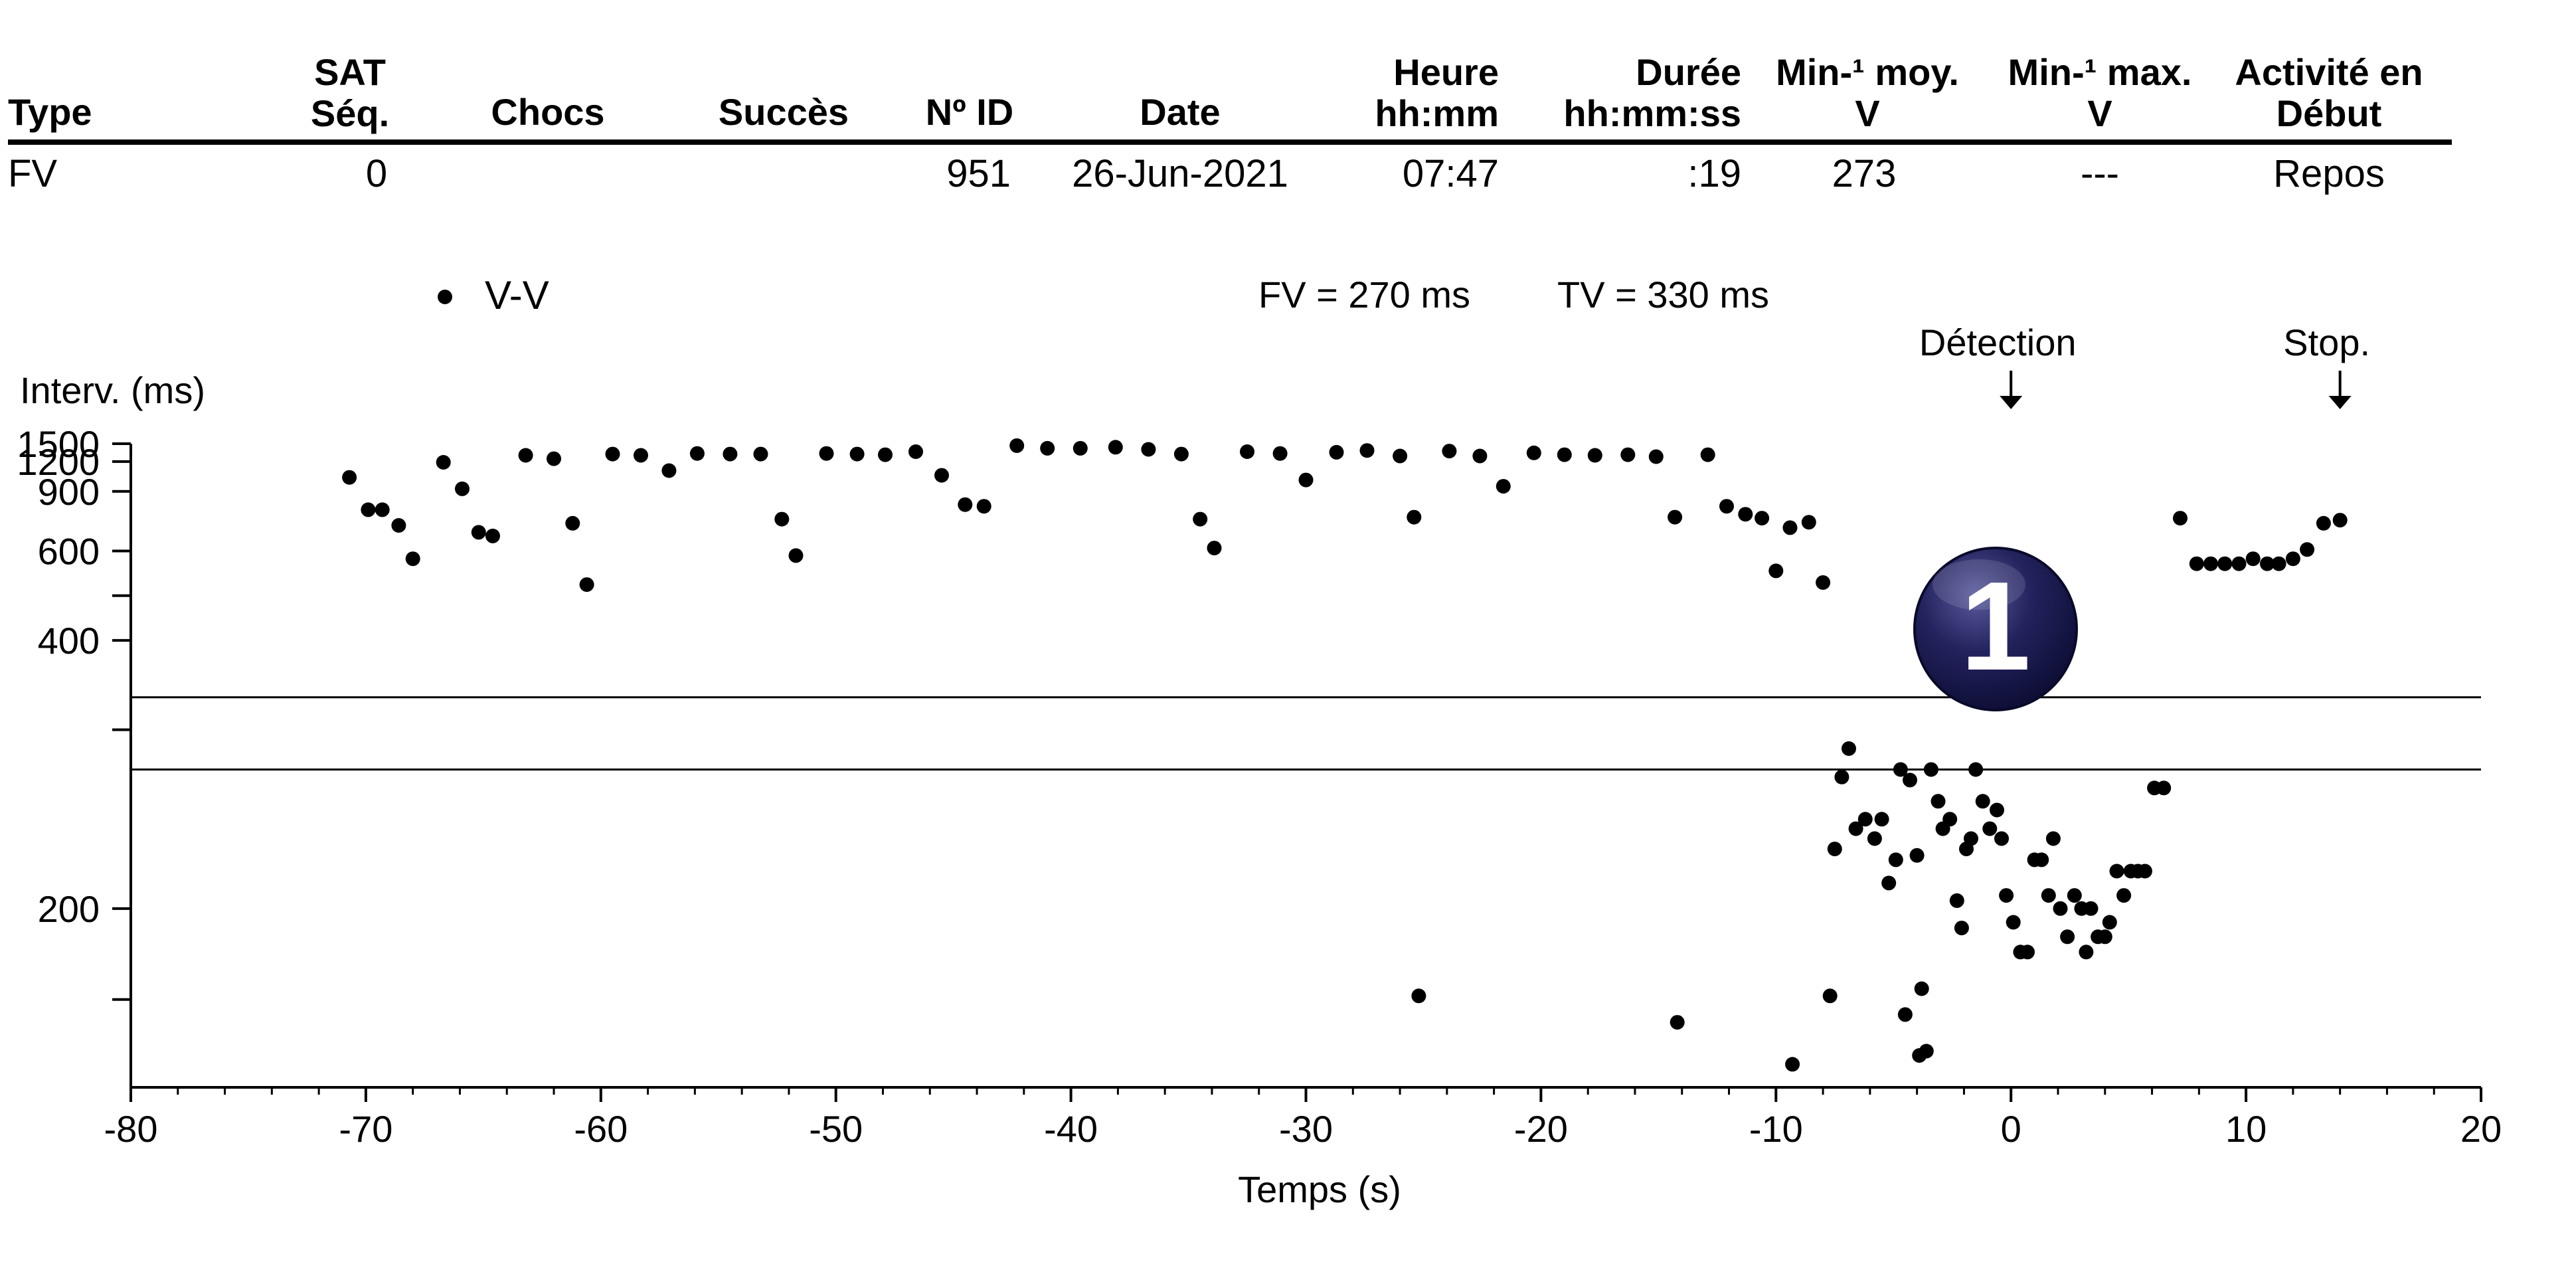 The image size is (2576, 1272). I want to click on header-date: Date, so click(1180, 112).